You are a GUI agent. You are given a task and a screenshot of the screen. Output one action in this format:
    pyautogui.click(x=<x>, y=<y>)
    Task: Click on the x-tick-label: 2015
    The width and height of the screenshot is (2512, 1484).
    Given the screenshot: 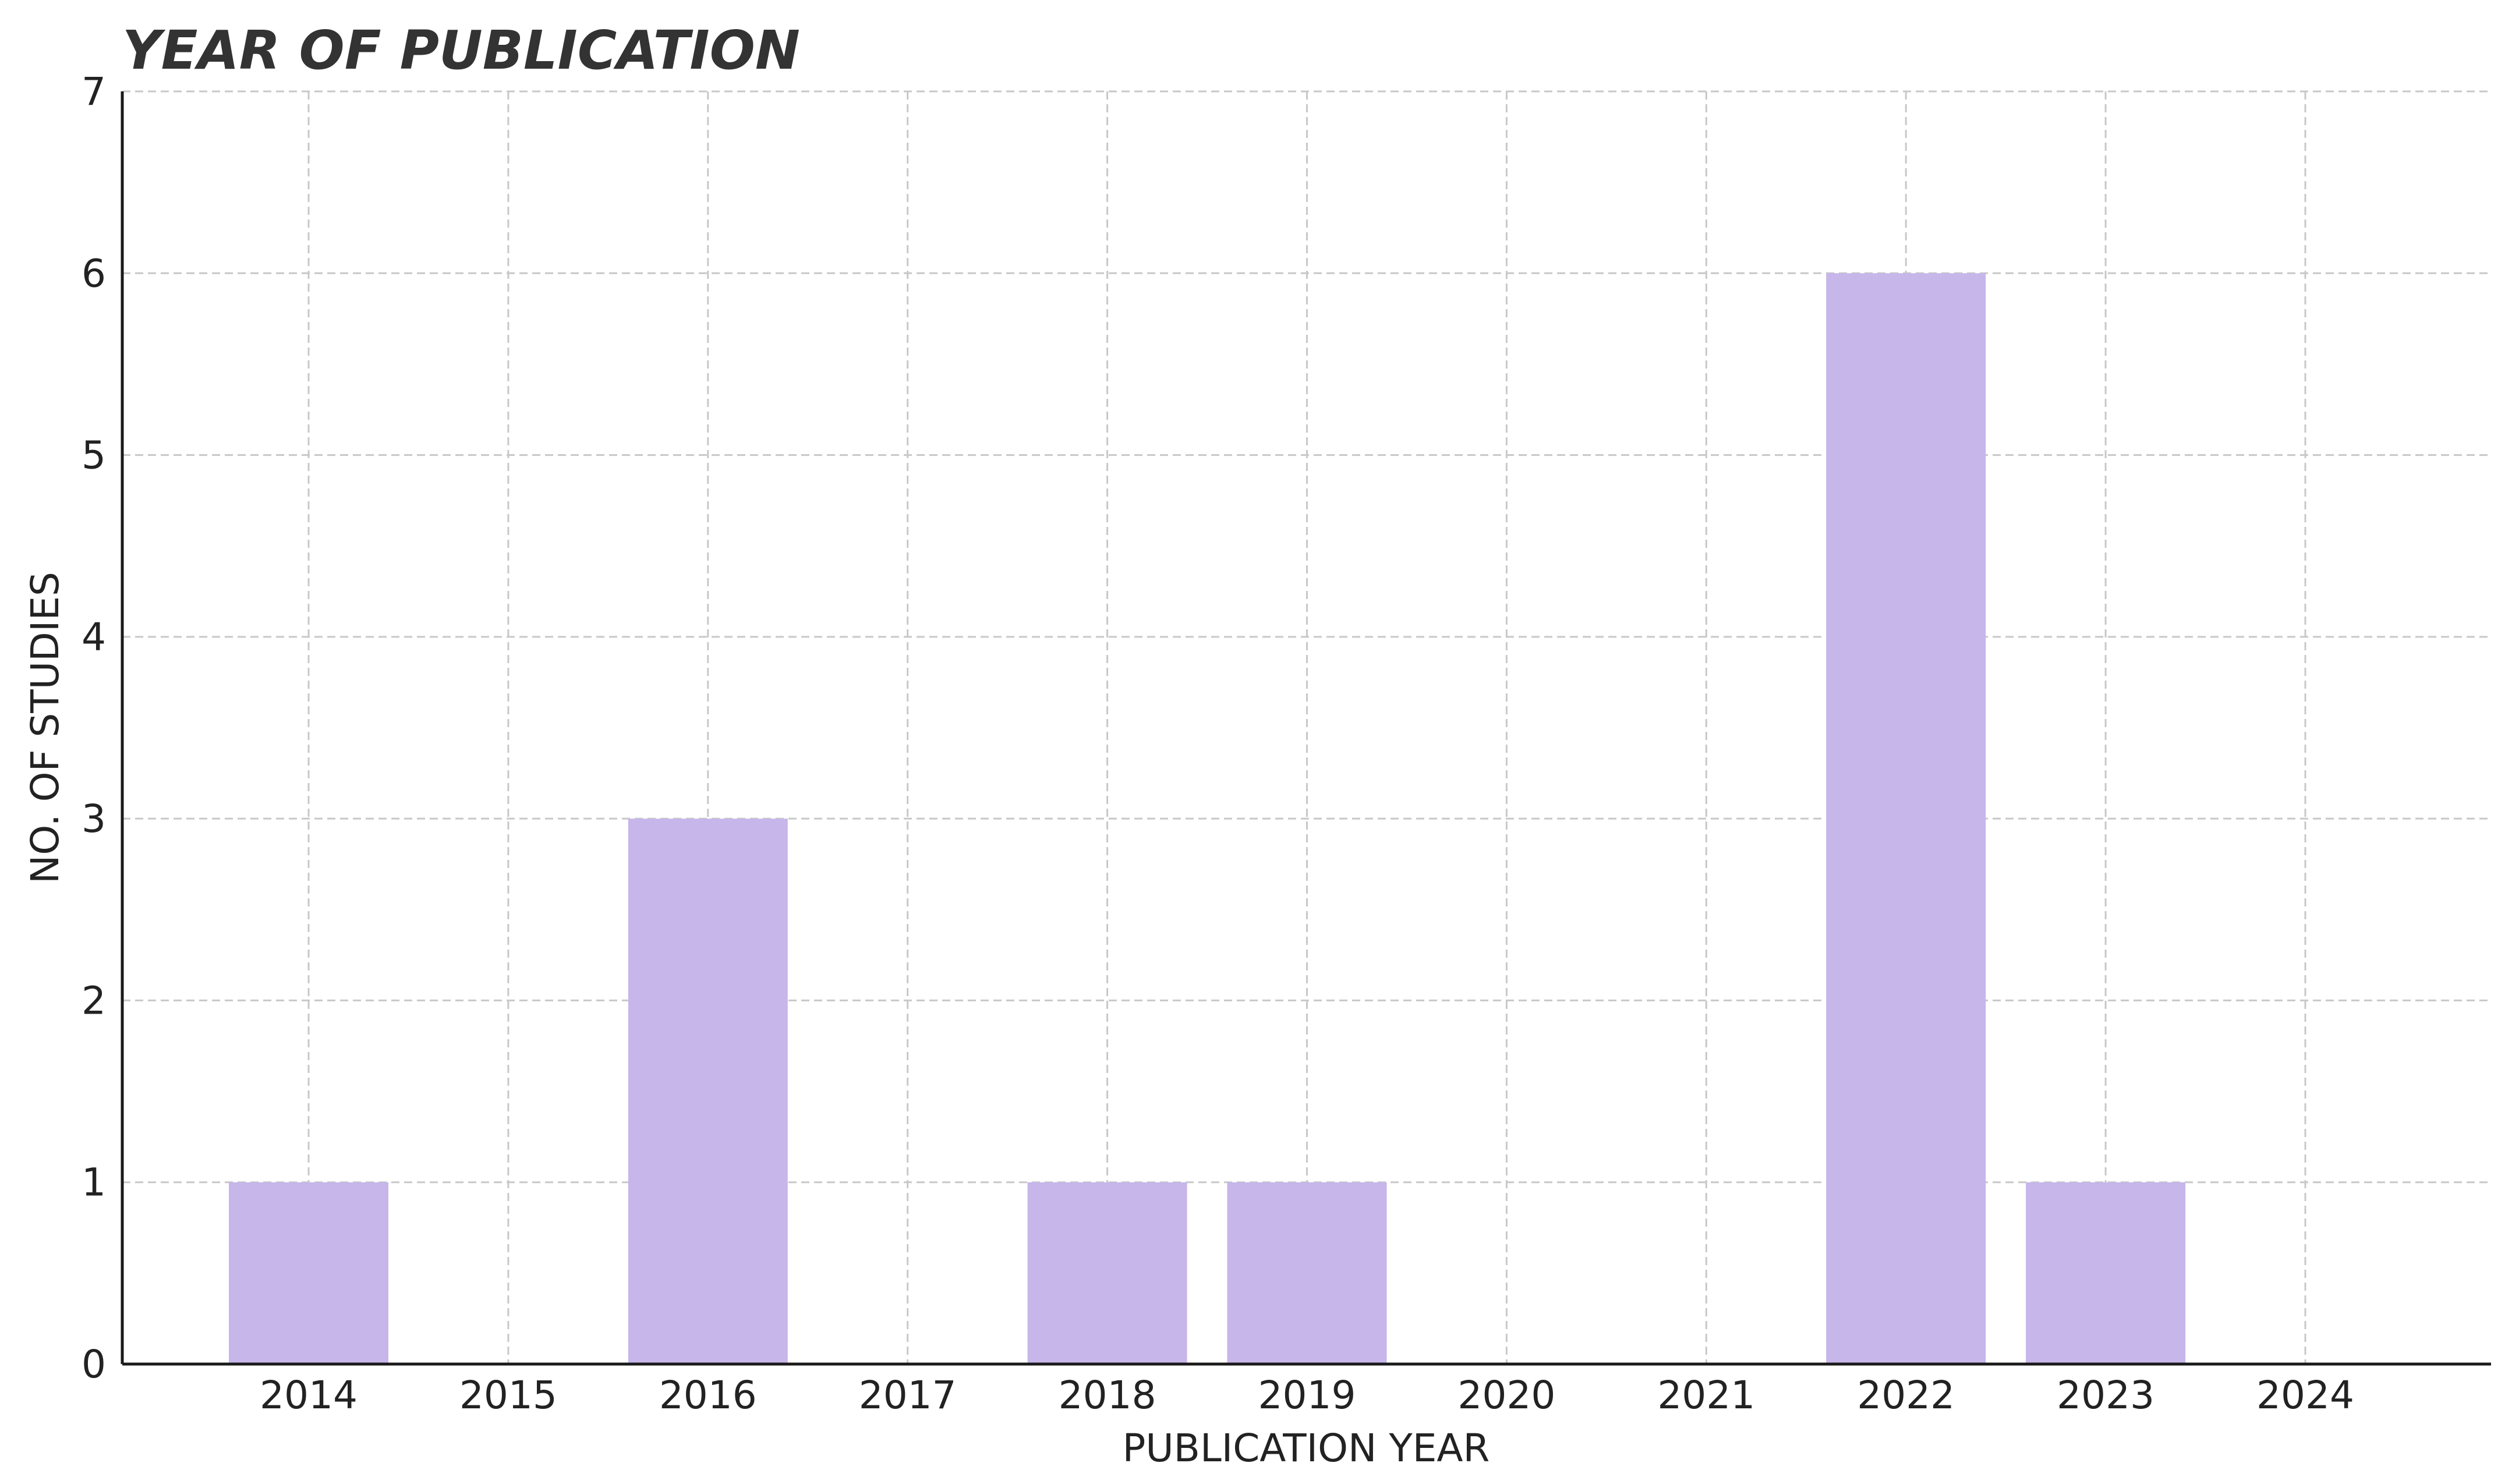 What is the action you would take?
    pyautogui.click(x=508, y=1395)
    